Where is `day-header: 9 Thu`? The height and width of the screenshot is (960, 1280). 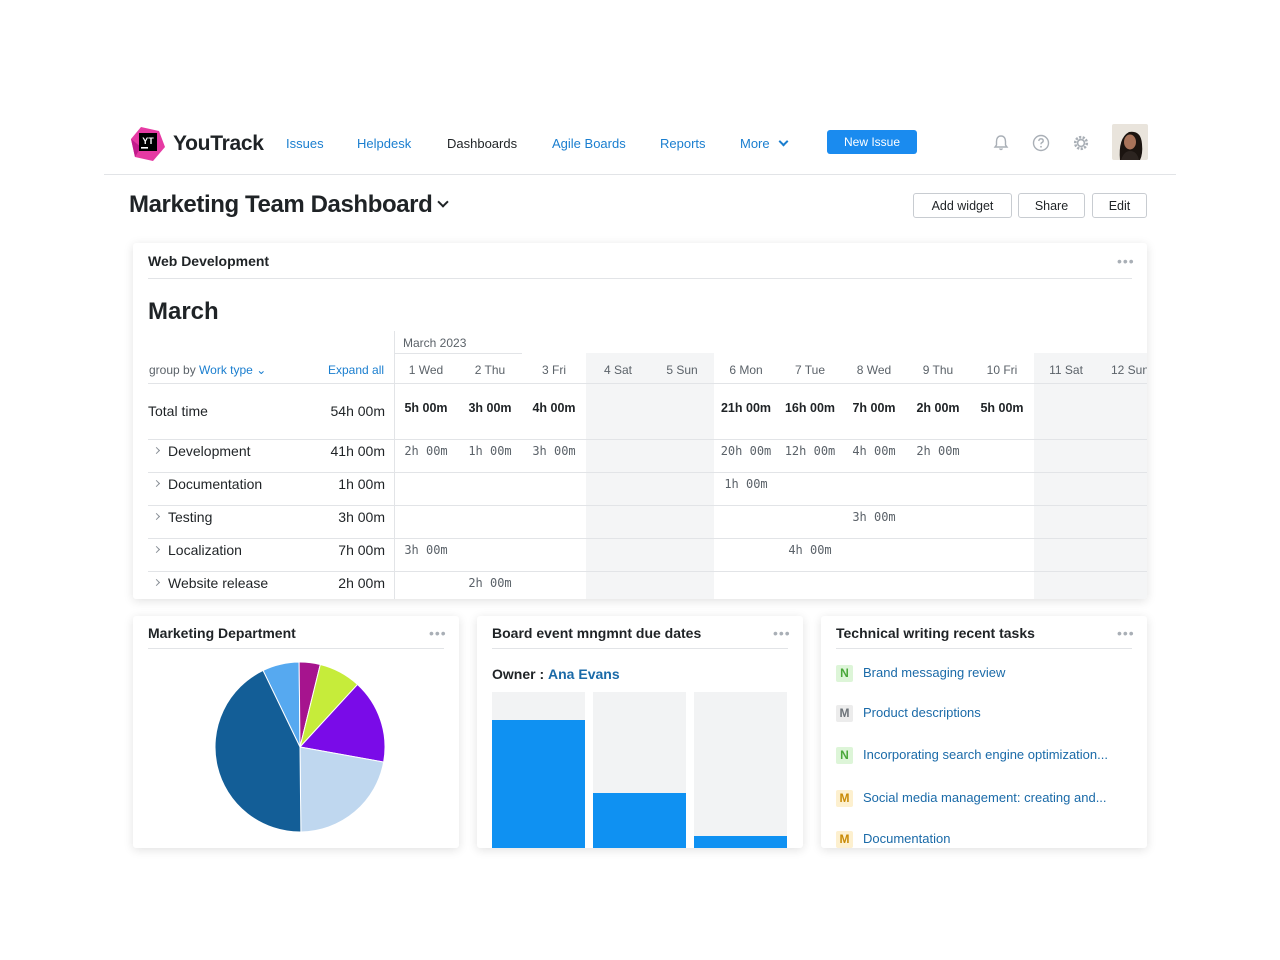
day-header: 9 Thu is located at coordinates (938, 370).